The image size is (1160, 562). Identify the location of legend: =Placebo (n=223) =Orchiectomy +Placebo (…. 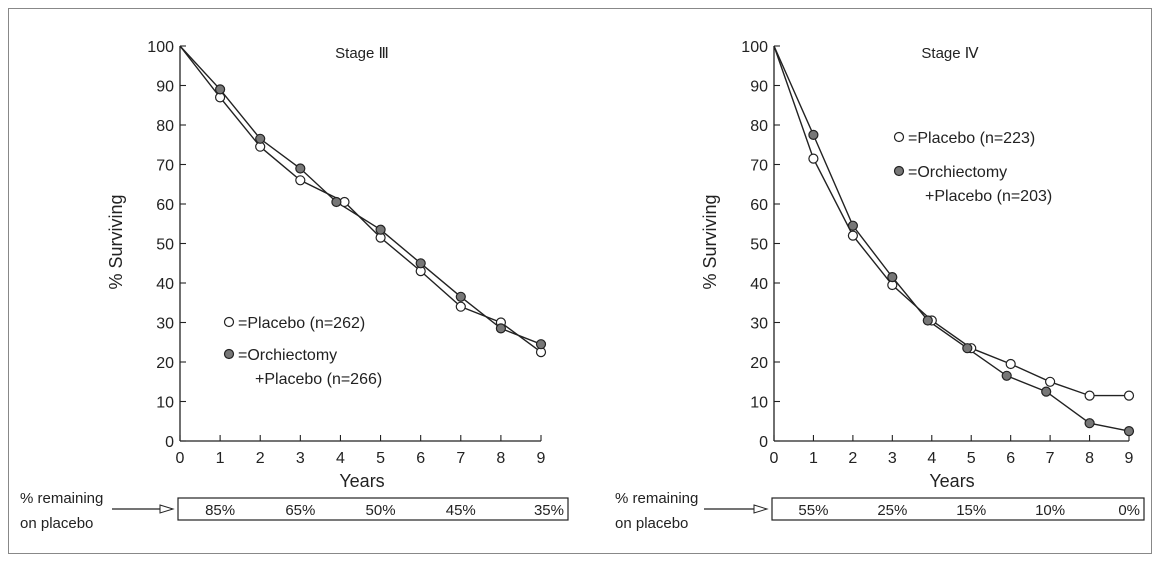
(972, 167).